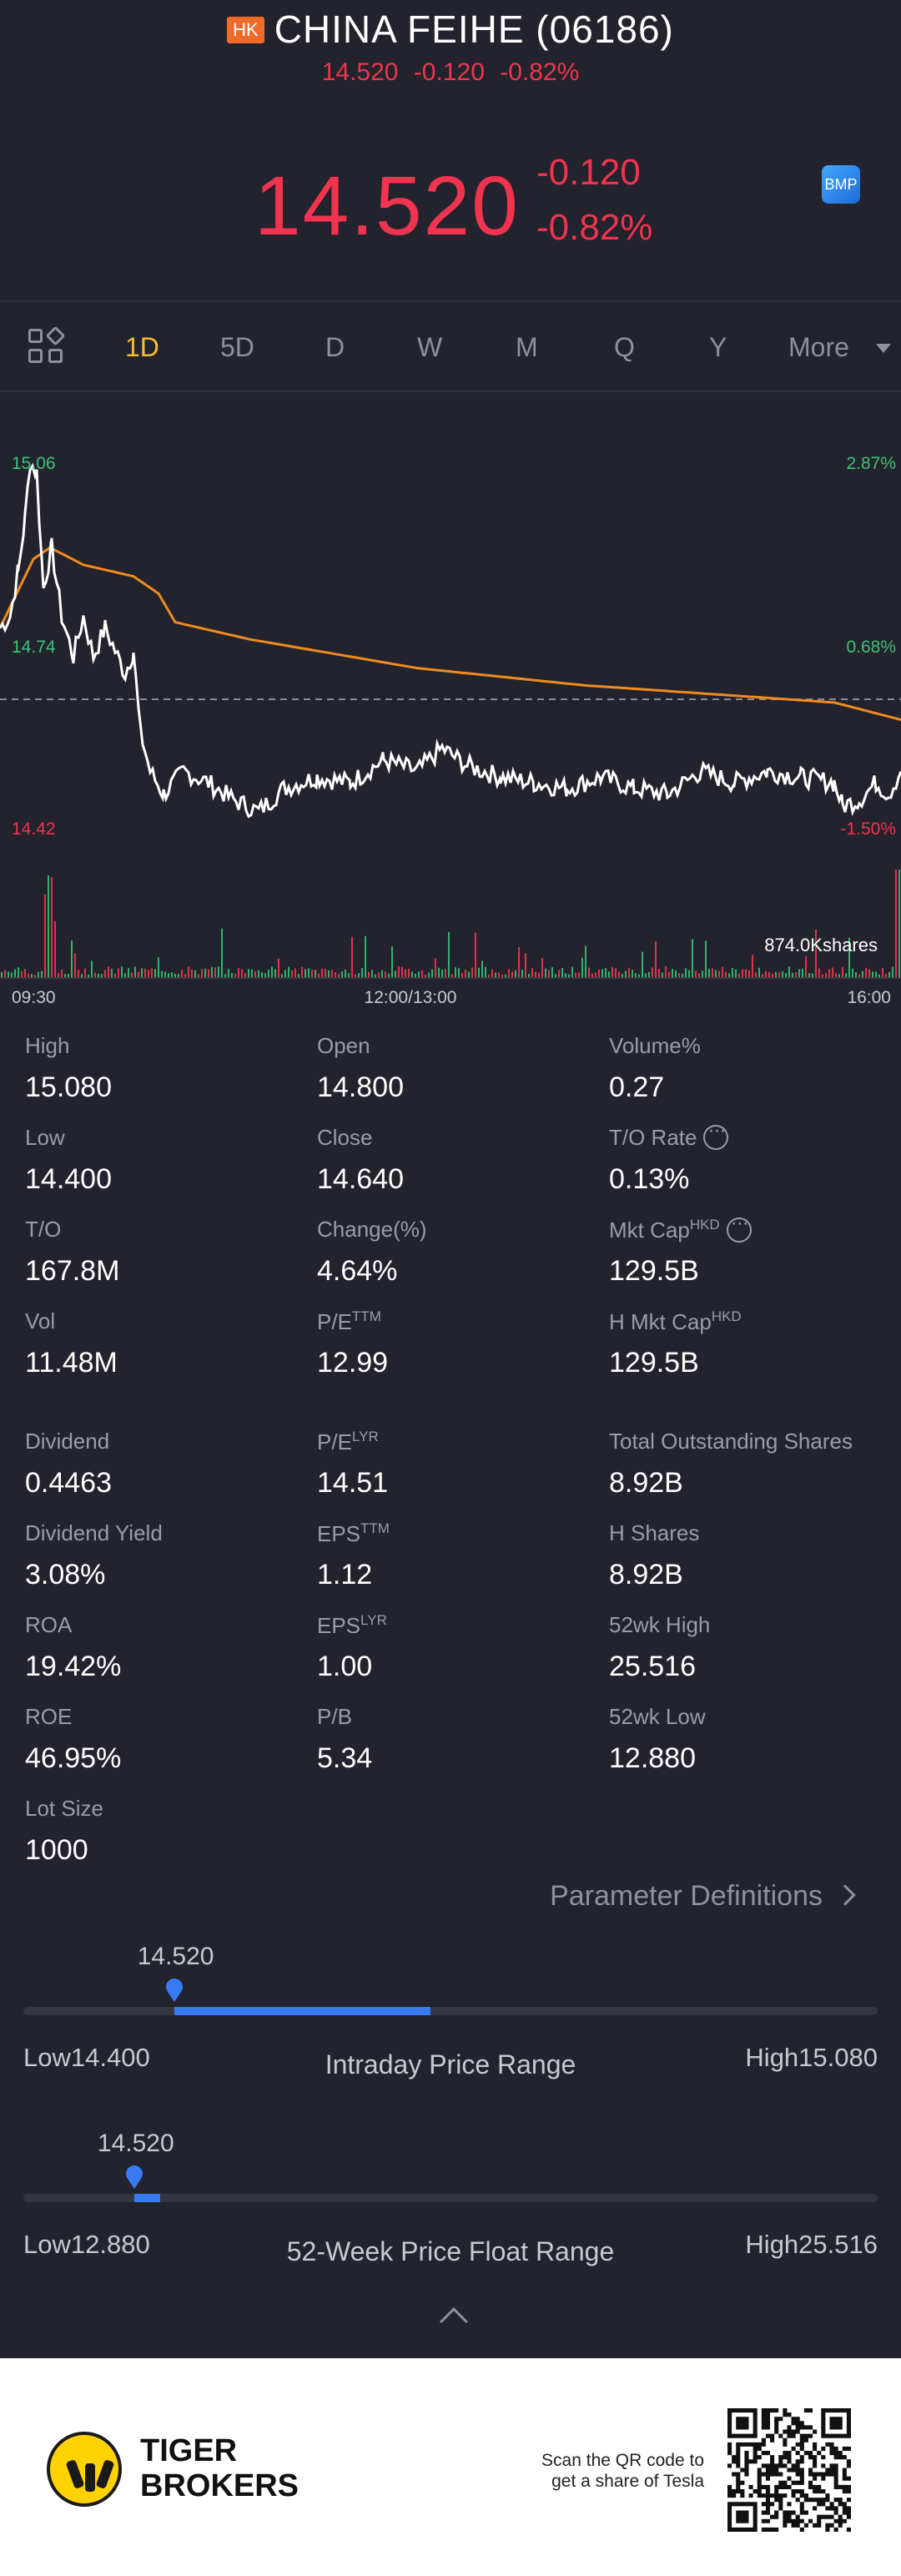 The image size is (901, 2576). What do you see at coordinates (654, 1363) in the screenshot?
I see `stat-h-mkt-cap-value: 129.5B` at bounding box center [654, 1363].